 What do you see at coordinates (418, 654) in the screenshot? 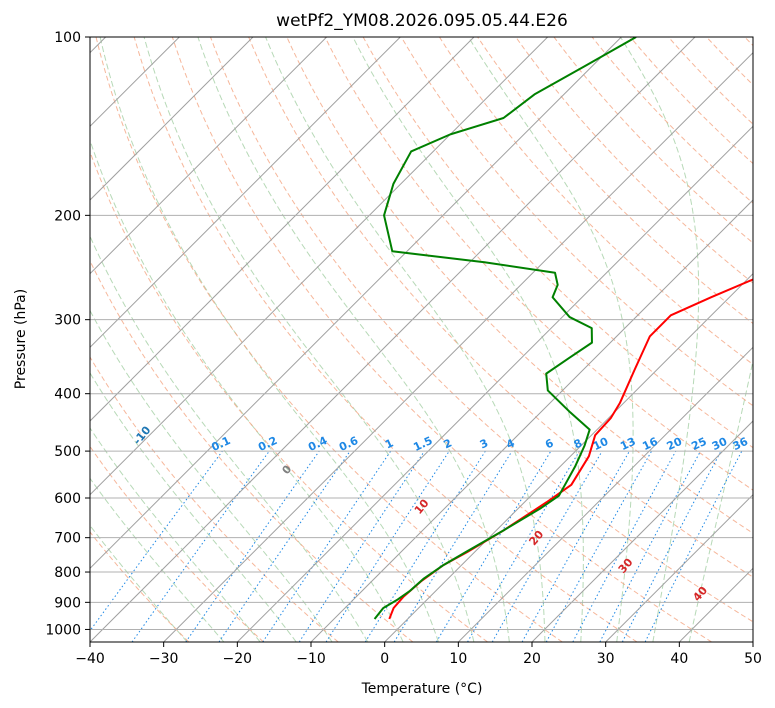
I see `x-axis: −40 −30 −20 −10 0 10 20 30 40 50` at bounding box center [418, 654].